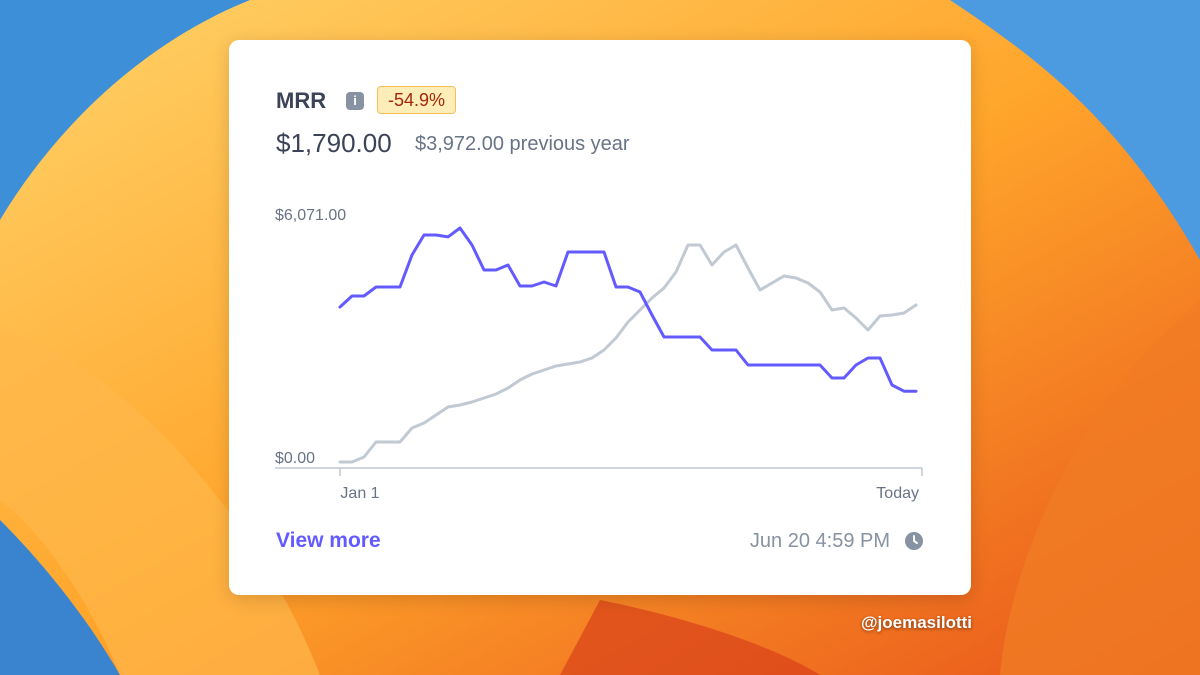 The height and width of the screenshot is (675, 1200). I want to click on series-line, so click(628, 309).